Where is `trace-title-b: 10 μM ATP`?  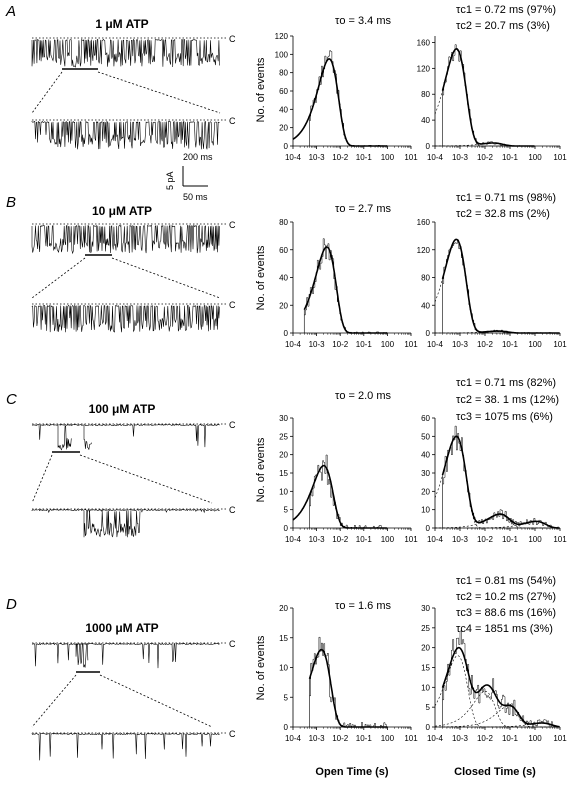 trace-title-b: 10 μM ATP is located at coordinates (122, 211).